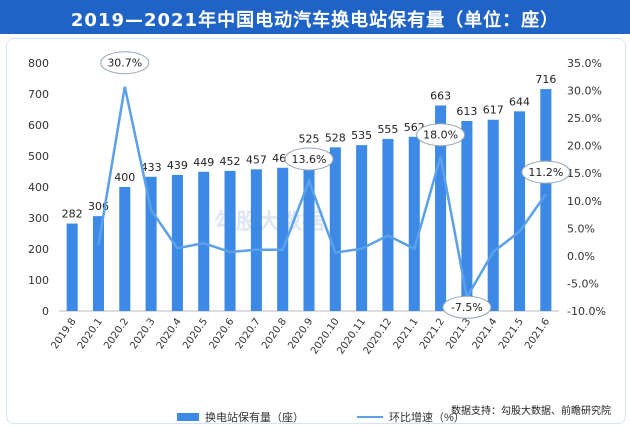  What do you see at coordinates (38, 249) in the screenshot?
I see `y-left-tick: 200` at bounding box center [38, 249].